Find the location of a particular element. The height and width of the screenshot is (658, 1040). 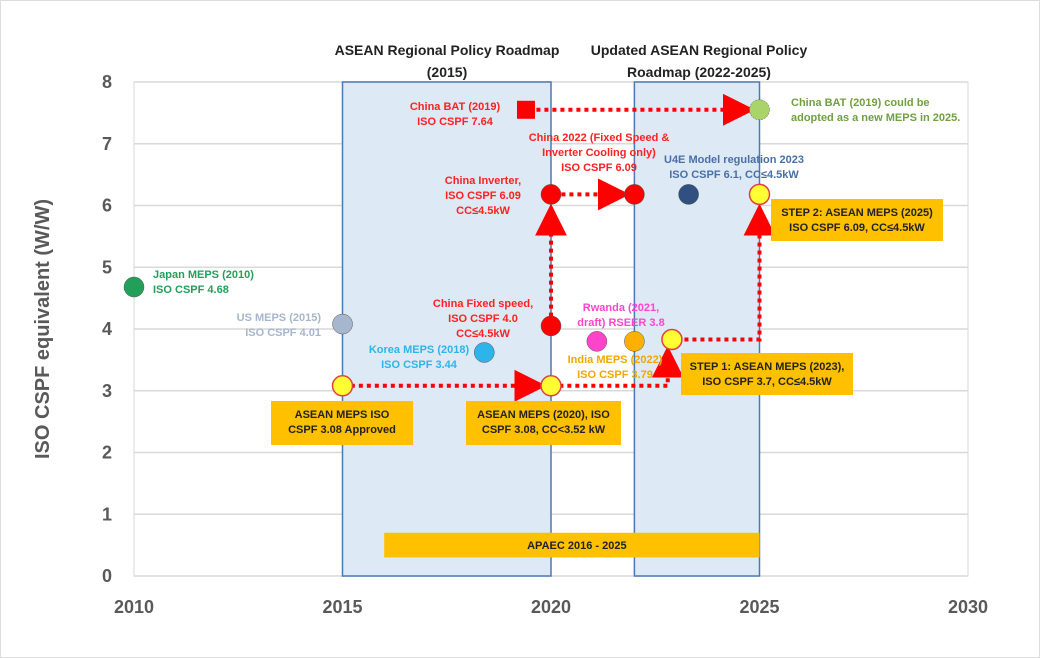

apaec-bar is located at coordinates (572, 545).